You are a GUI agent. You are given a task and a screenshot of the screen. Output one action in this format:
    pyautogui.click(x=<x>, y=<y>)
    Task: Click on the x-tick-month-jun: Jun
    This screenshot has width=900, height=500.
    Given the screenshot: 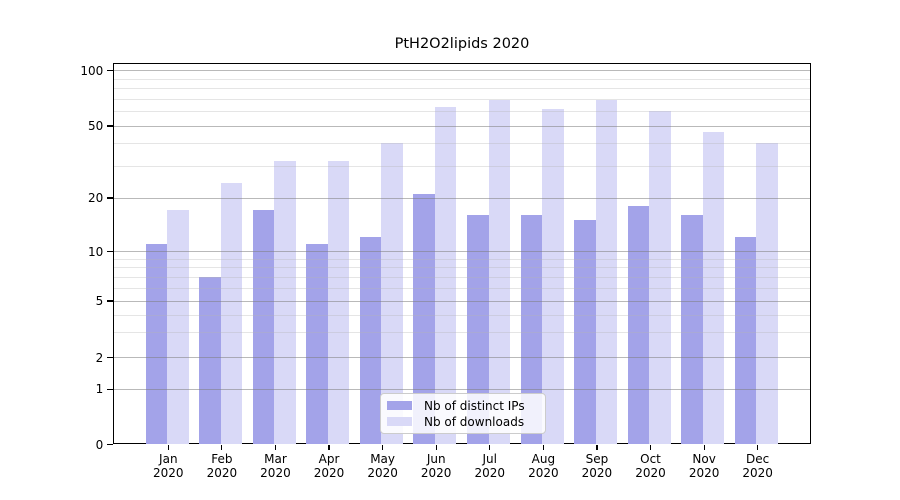 What is the action you would take?
    pyautogui.click(x=436, y=458)
    